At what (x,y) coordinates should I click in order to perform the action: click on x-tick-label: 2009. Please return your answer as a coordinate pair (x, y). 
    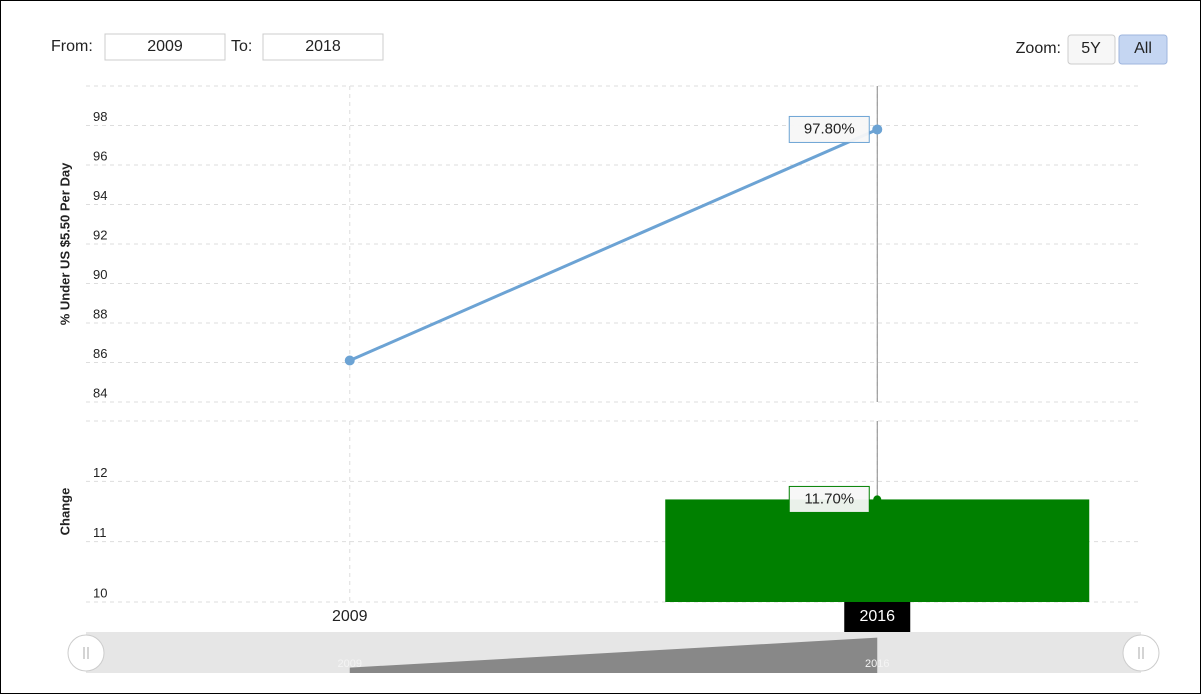
    Looking at the image, I should click on (350, 616).